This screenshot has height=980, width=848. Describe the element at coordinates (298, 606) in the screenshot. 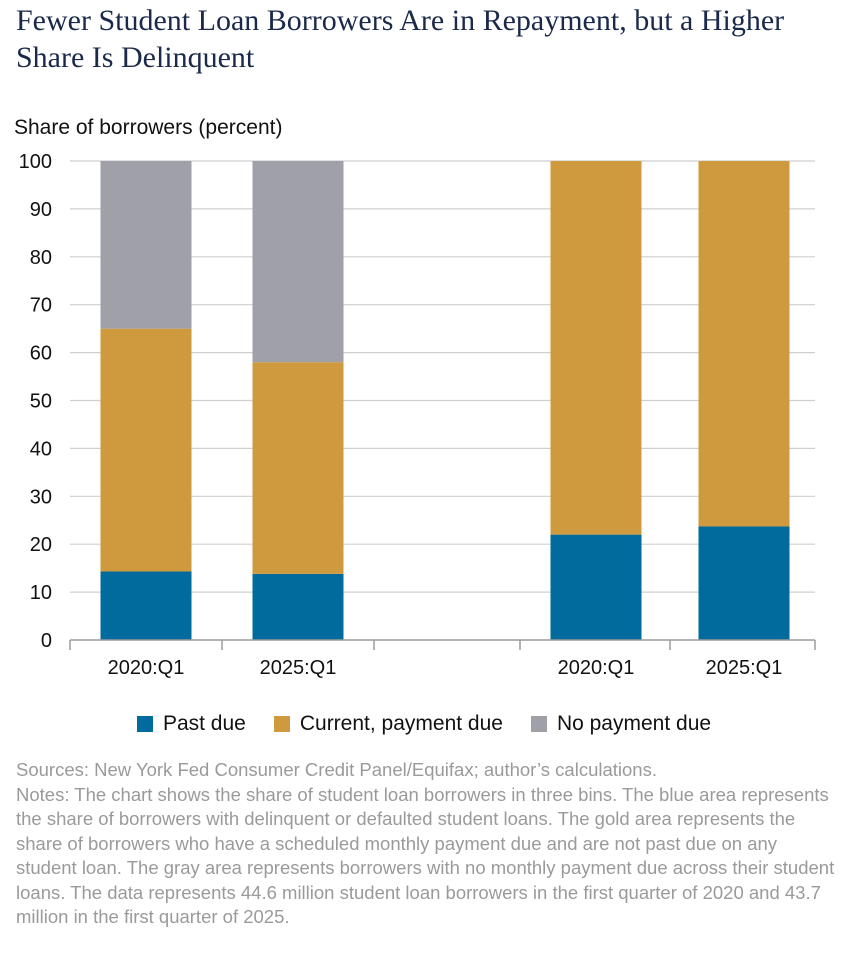

I see `bar-group1-2025-q1-past-due` at that location.